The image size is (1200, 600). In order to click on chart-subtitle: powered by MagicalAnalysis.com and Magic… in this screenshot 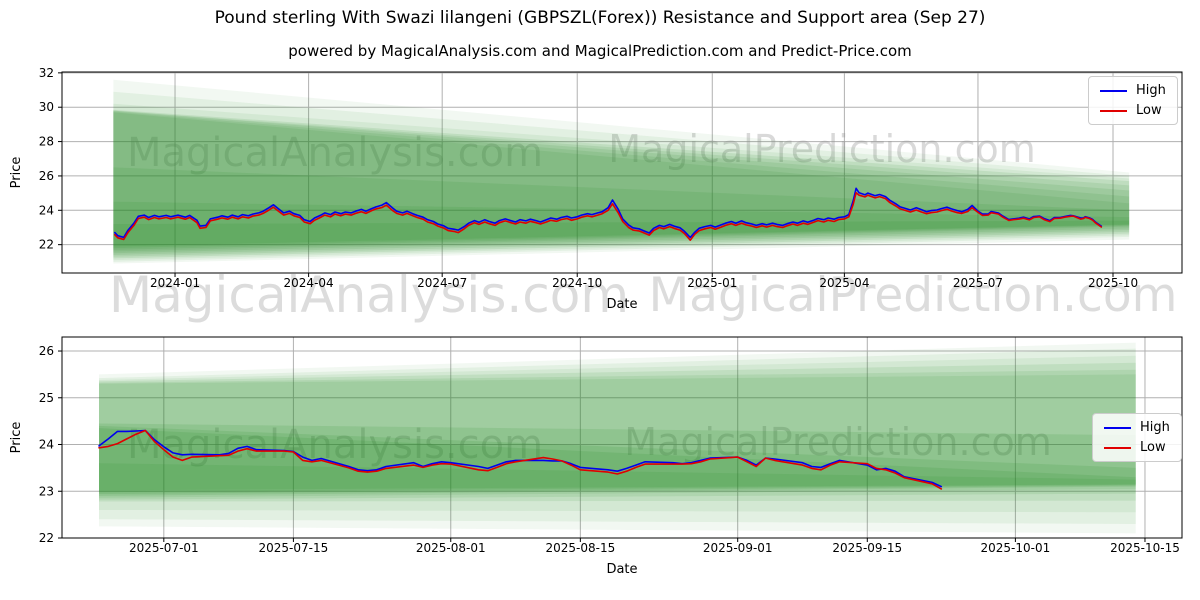, I will do `click(600, 51)`.